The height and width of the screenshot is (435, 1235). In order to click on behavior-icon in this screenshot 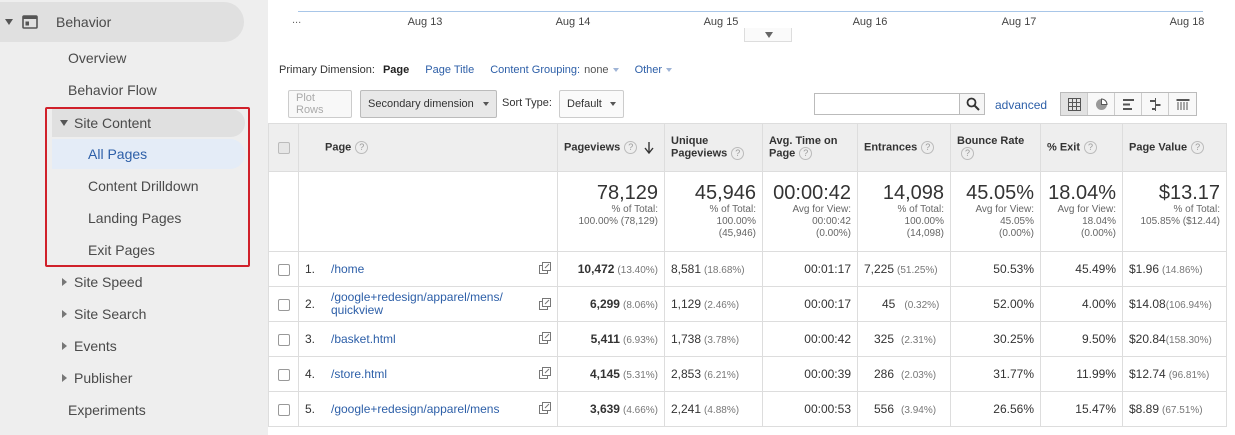, I will do `click(30, 22)`.